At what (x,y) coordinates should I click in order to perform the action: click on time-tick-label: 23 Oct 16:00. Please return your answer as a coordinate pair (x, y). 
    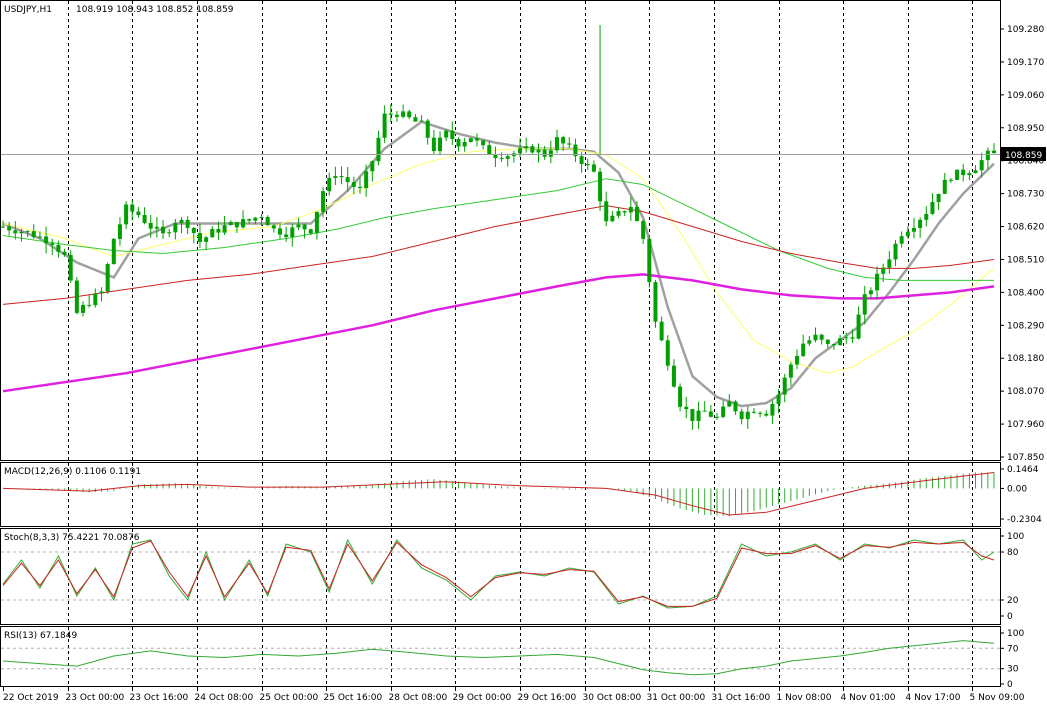
    Looking at the image, I should click on (159, 698).